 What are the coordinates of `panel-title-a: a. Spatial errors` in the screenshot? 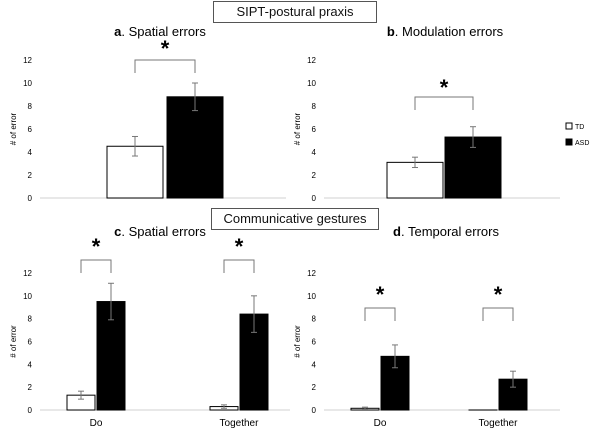 It's located at (160, 31).